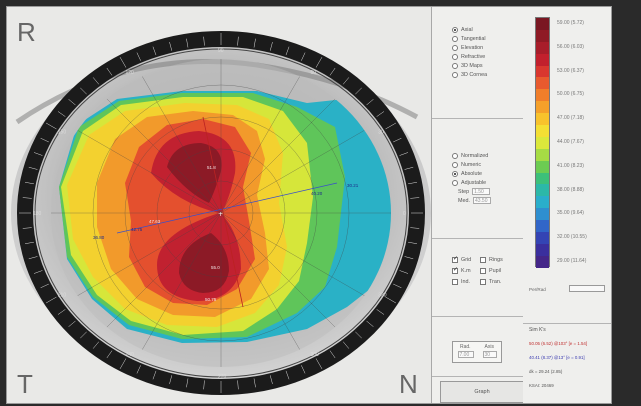  Describe the element at coordinates (481, 191) in the screenshot. I see `step-input: 1.50` at that location.